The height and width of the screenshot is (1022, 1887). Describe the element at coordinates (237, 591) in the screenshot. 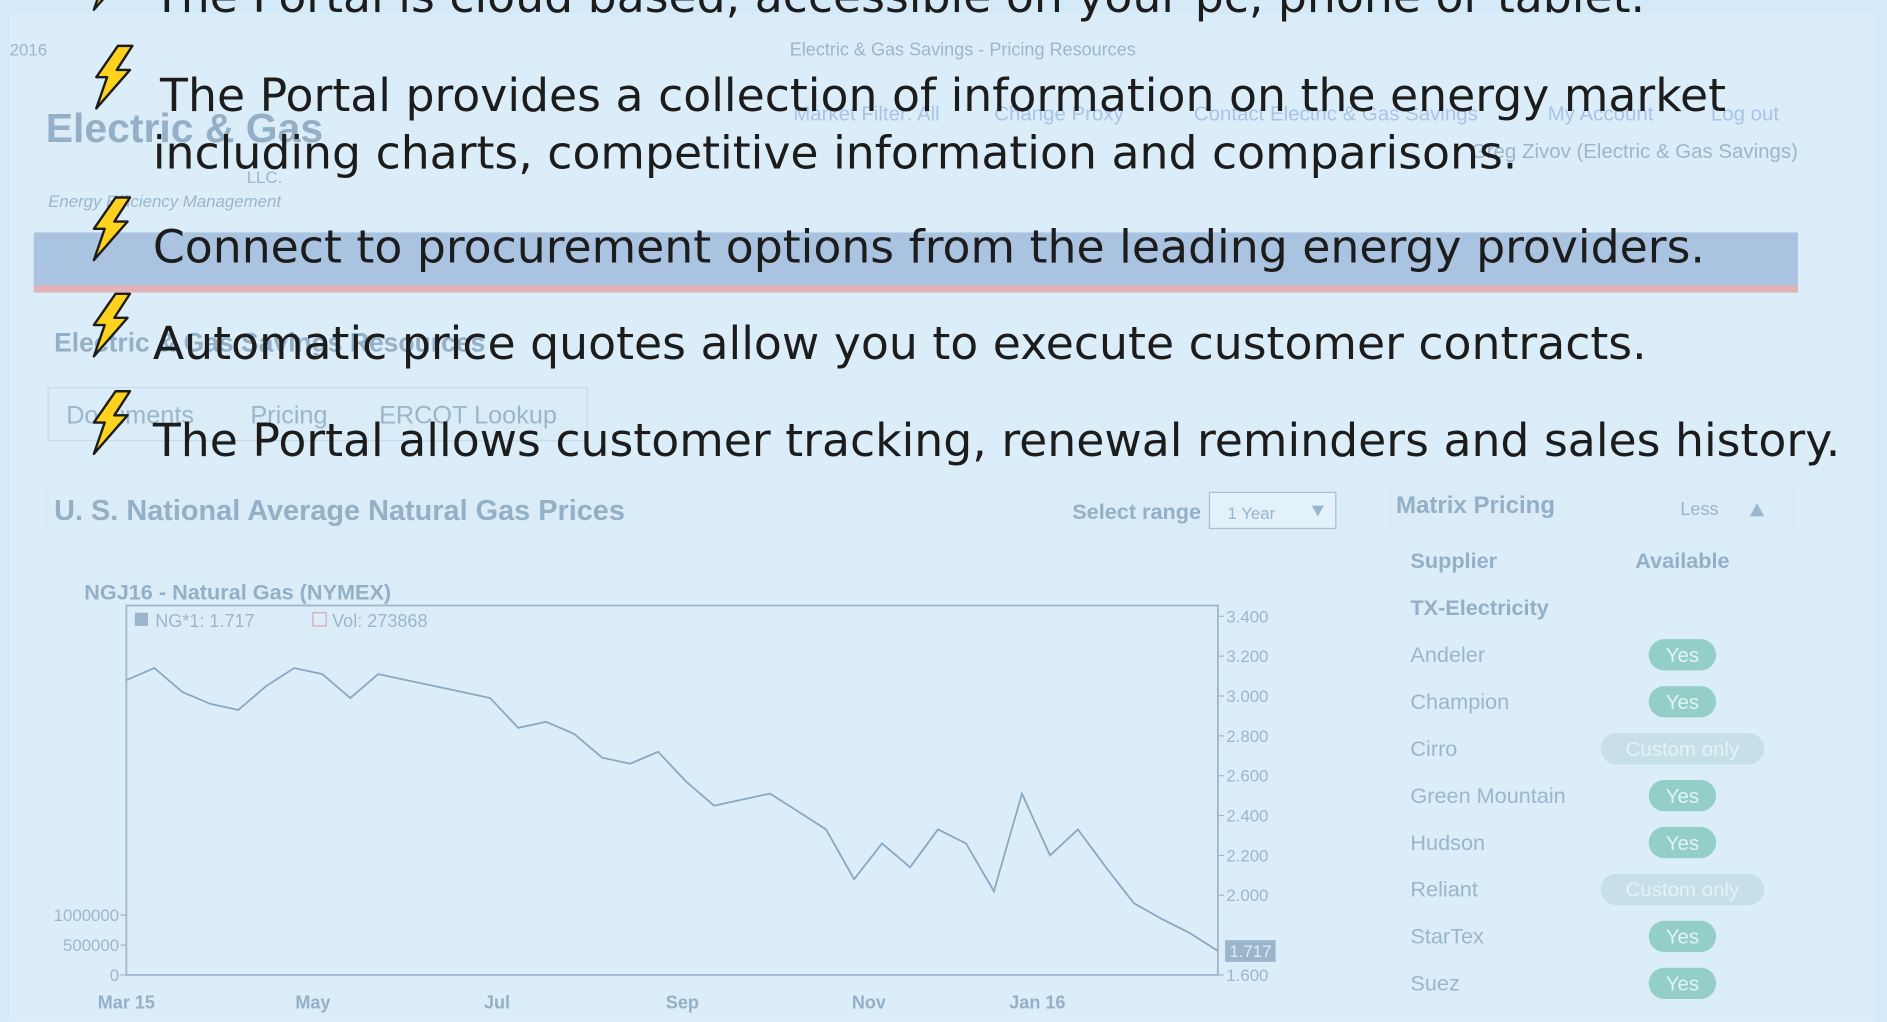

I see `chart-title: NGJ16 - Natural Gas (NYMEX)` at that location.